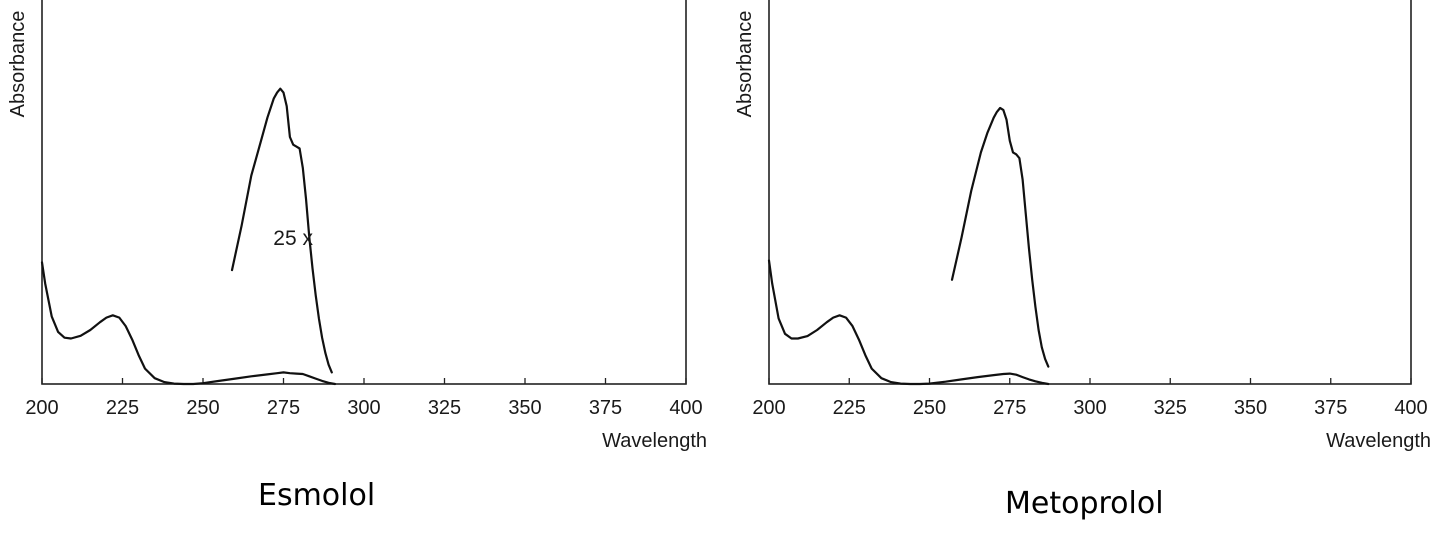 Image resolution: width=1432 pixels, height=554 pixels. I want to click on caption-esmolol: Esmolol, so click(317, 495).